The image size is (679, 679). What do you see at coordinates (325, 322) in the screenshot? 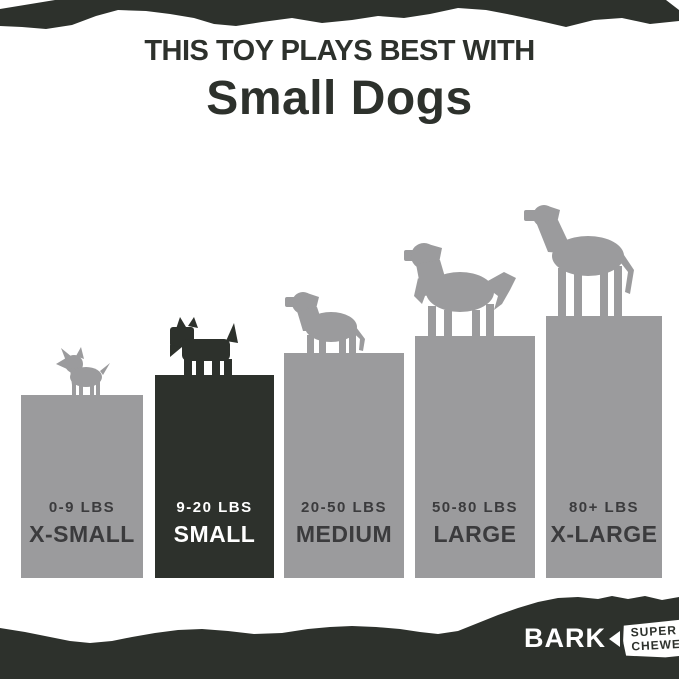
I see `labrador-icon` at bounding box center [325, 322].